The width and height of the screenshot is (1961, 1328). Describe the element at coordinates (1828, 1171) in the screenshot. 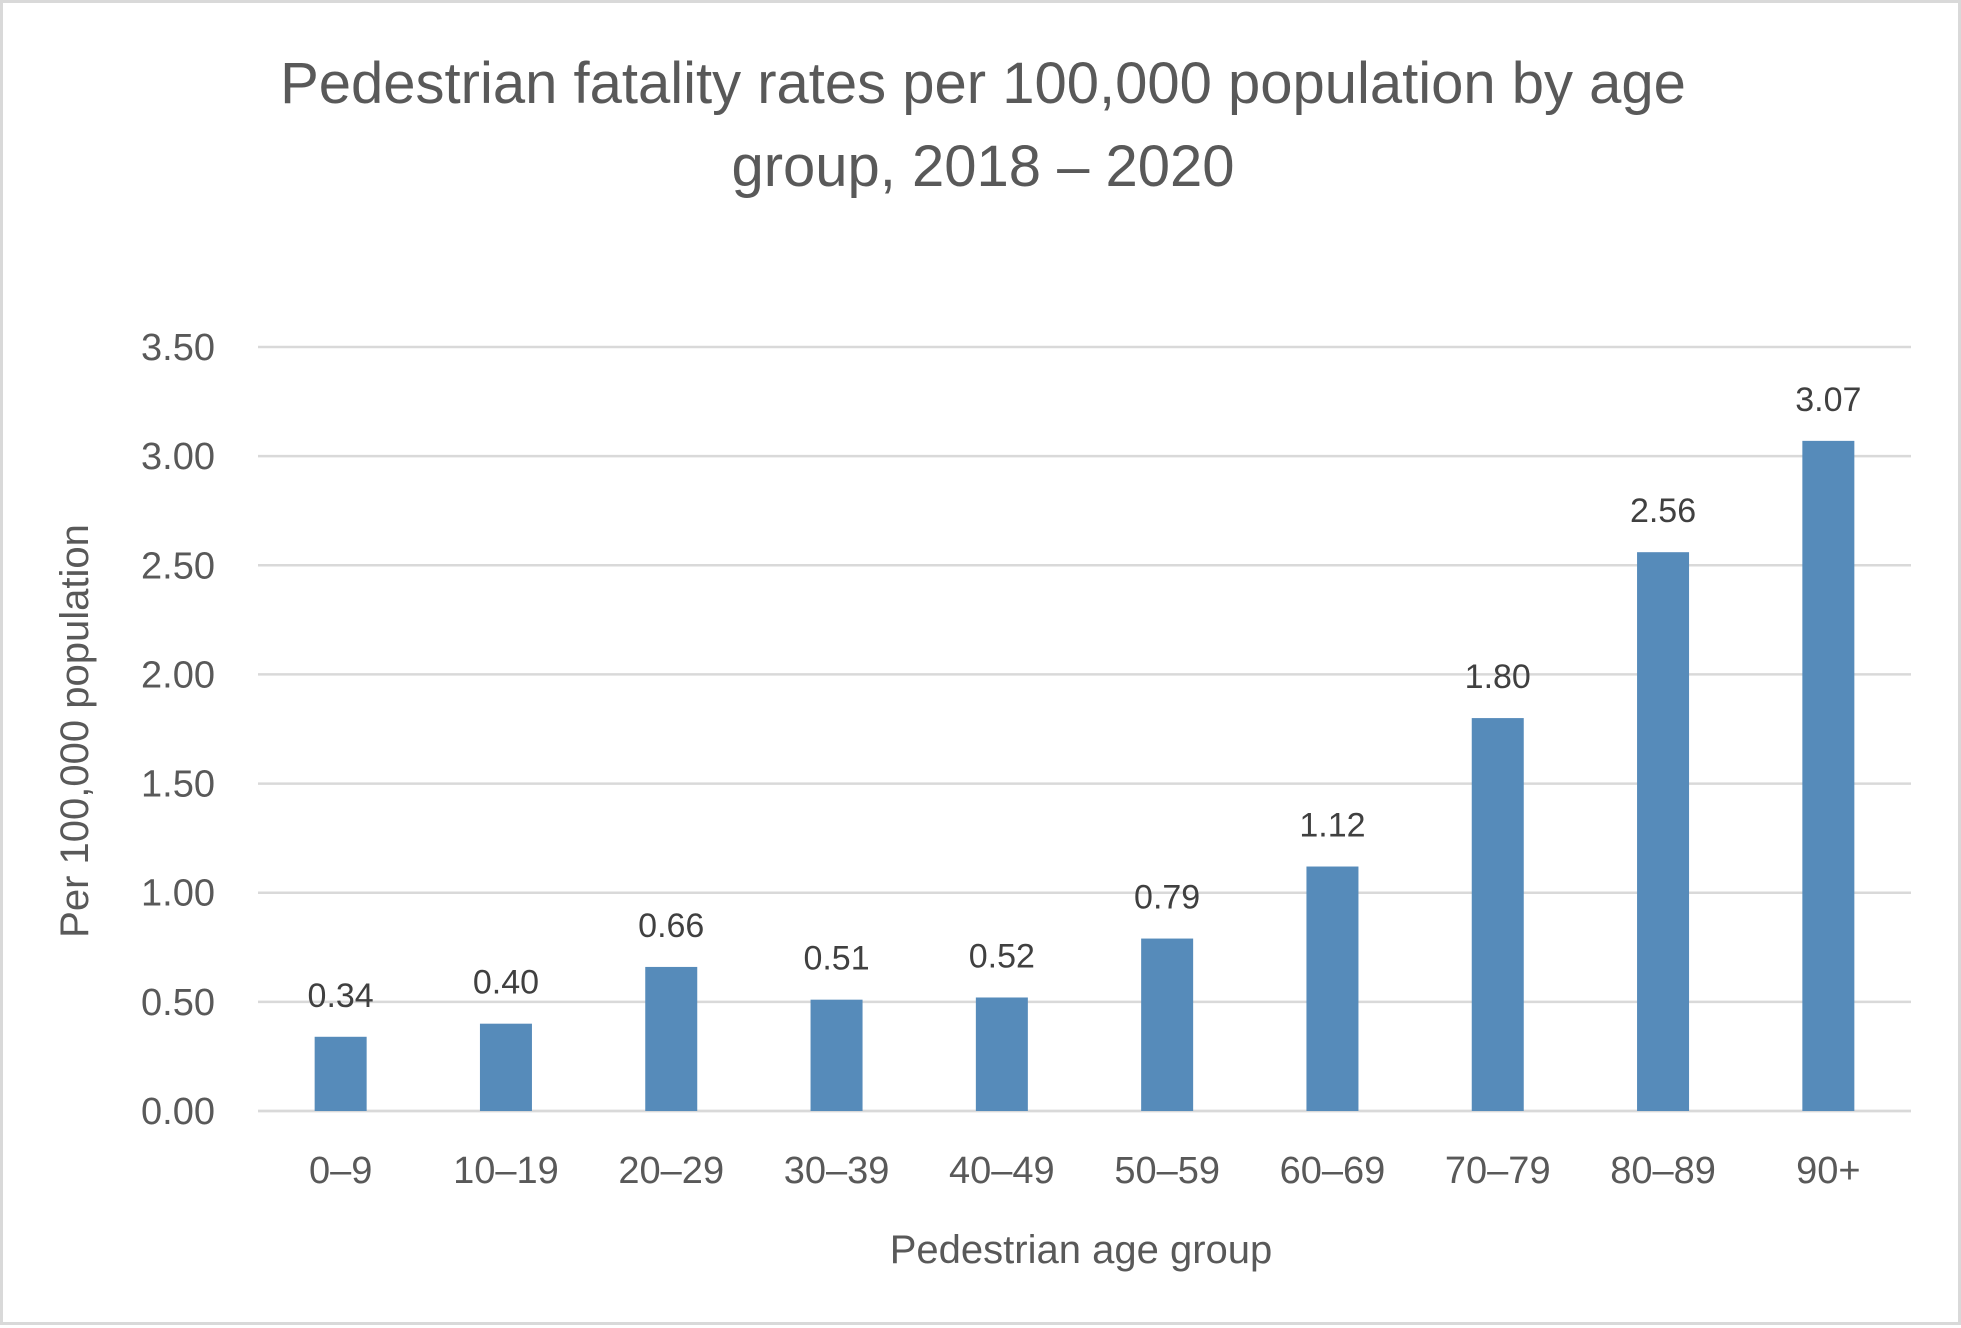

I see `x-tick-label: 90+` at that location.